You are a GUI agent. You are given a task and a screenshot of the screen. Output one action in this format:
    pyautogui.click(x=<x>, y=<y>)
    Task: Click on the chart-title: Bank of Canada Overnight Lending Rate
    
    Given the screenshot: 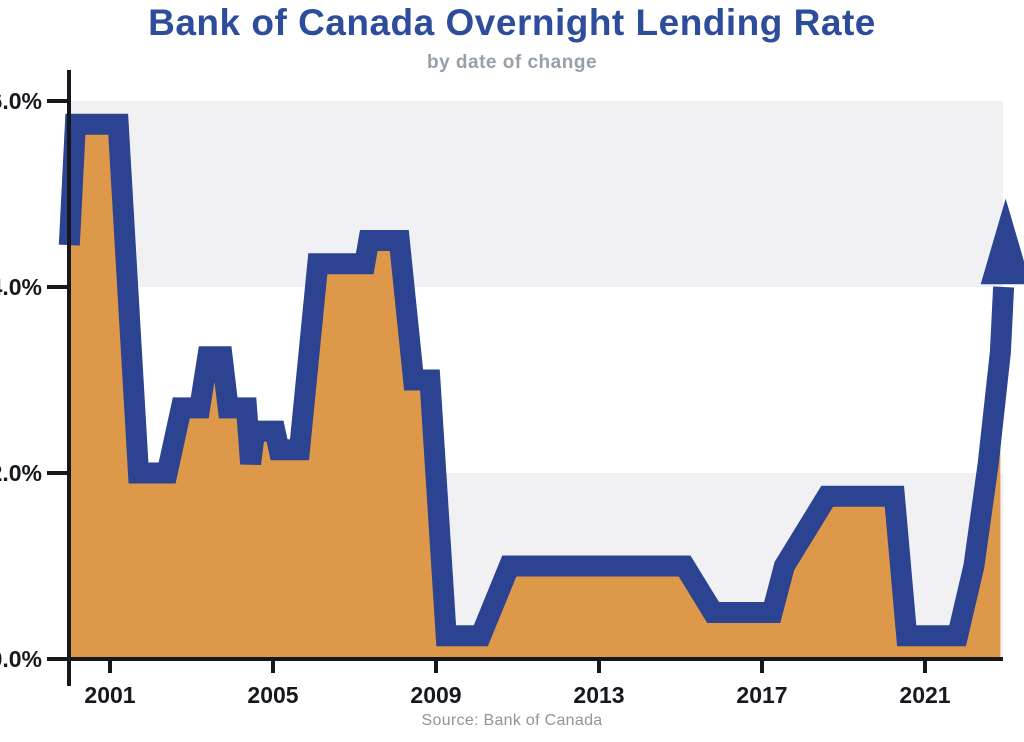 What is the action you would take?
    pyautogui.click(x=512, y=22)
    